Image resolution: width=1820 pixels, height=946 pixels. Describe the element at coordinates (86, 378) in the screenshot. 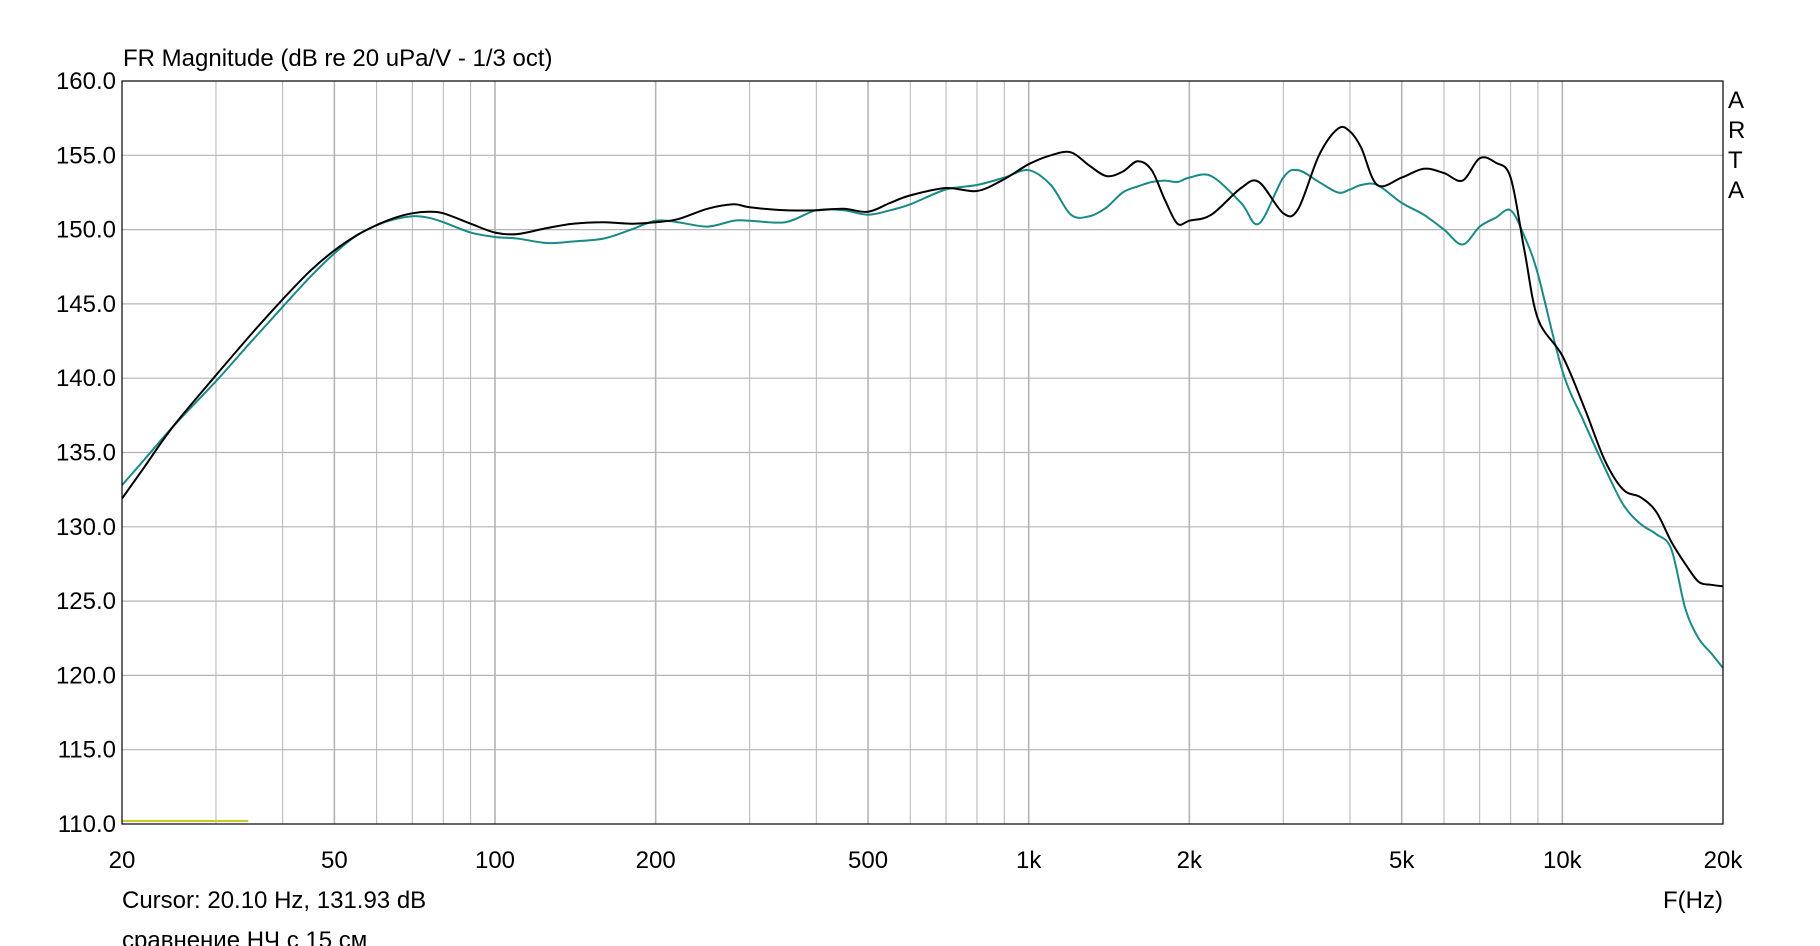

I see `y-tick-label: 140.0` at that location.